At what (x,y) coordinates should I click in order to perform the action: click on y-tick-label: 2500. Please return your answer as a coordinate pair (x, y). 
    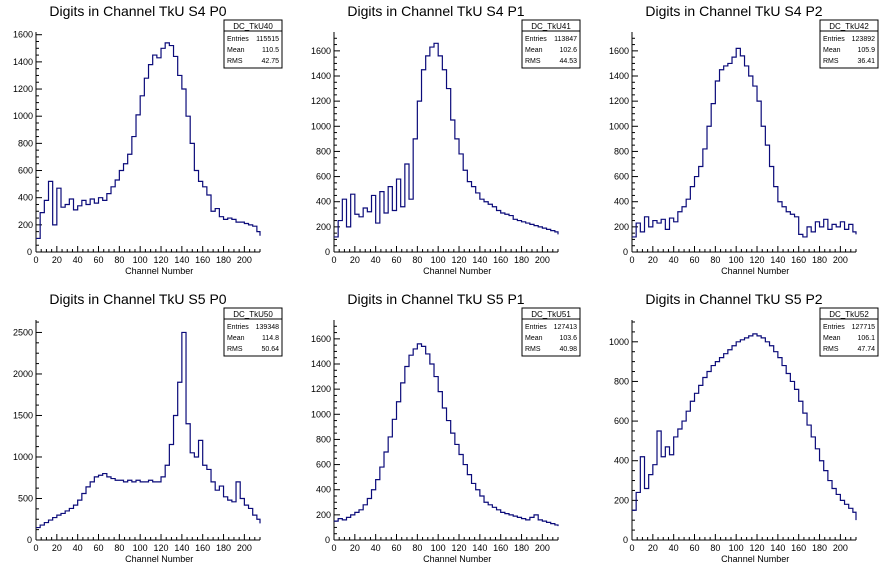
    Looking at the image, I should click on (23, 332).